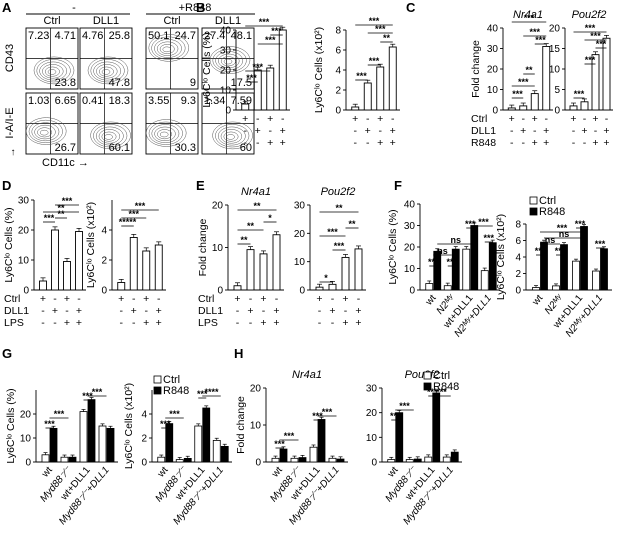 The height and width of the screenshot is (533, 617). I want to click on y-axis-label: Fold change, so click(476, 69).